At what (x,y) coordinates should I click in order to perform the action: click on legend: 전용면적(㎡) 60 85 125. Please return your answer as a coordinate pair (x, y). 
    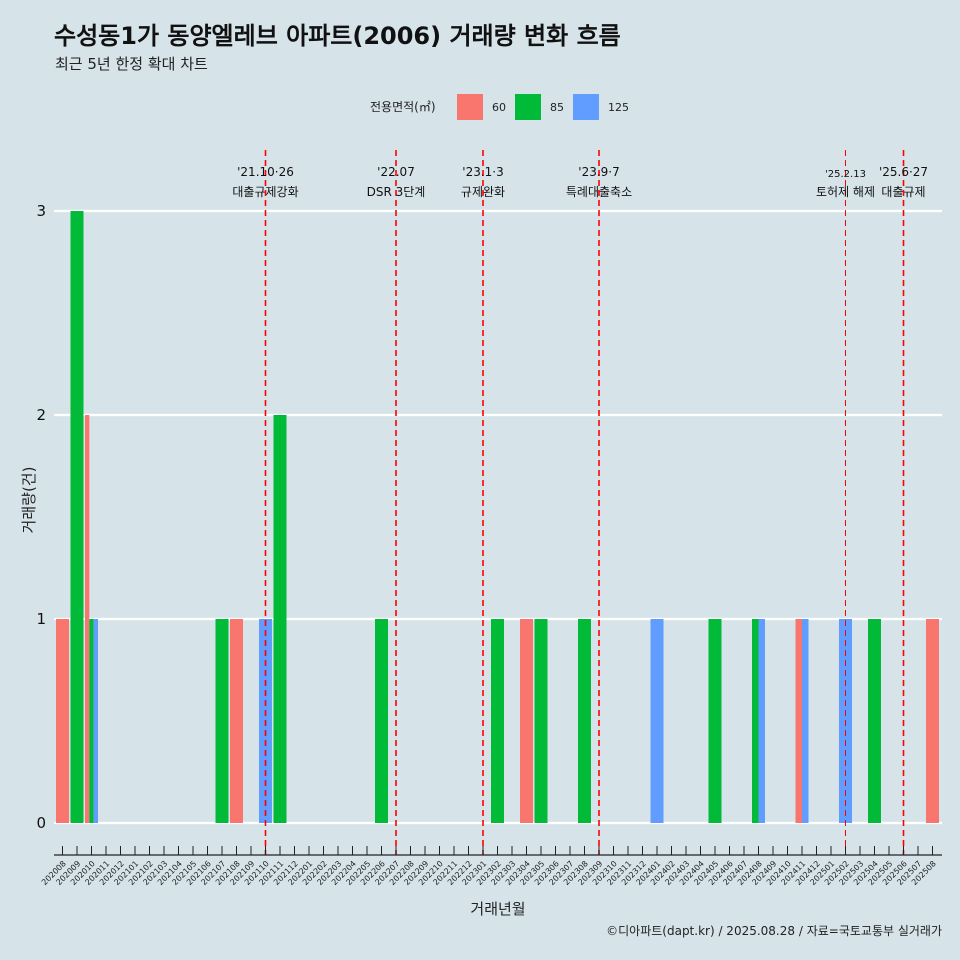
    Looking at the image, I should click on (499, 107).